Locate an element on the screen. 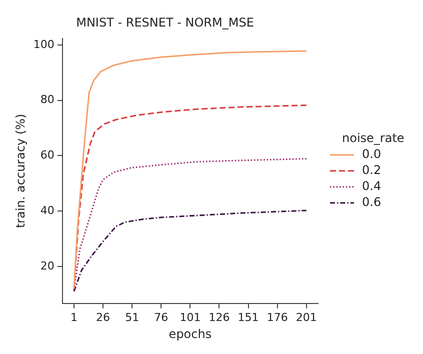 This screenshot has width=423, height=354. y-tick-label: 40 is located at coordinates (47, 210).